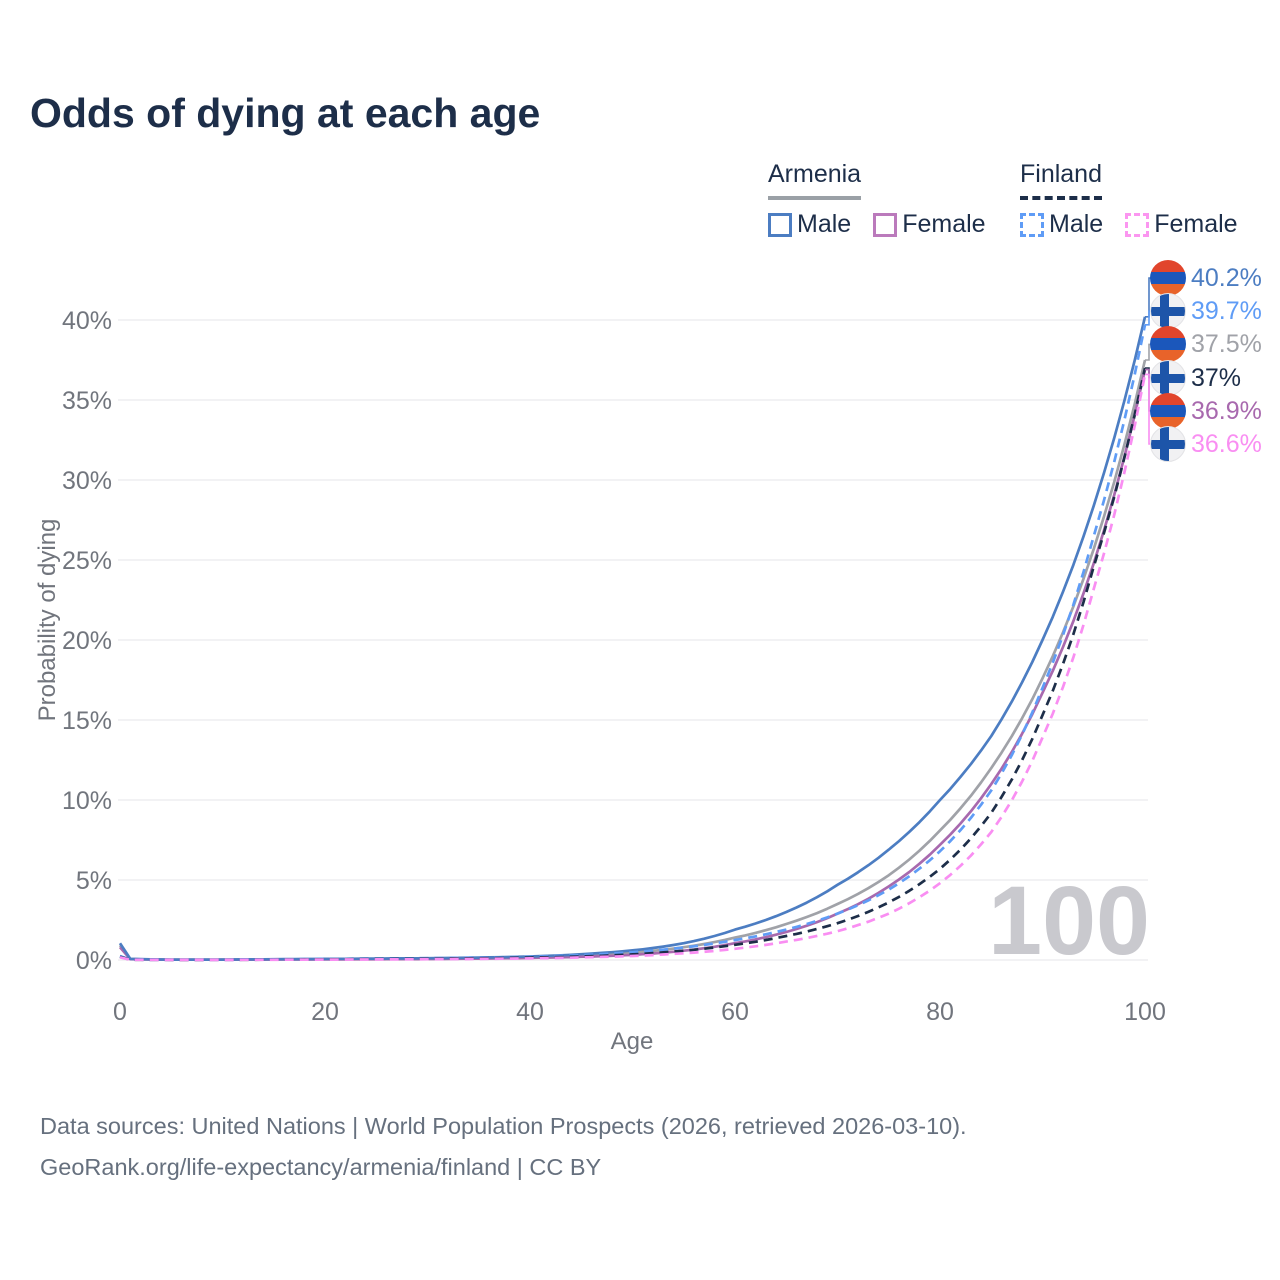 The width and height of the screenshot is (1280, 1280). I want to click on svg-text: 10%, so click(87, 801).